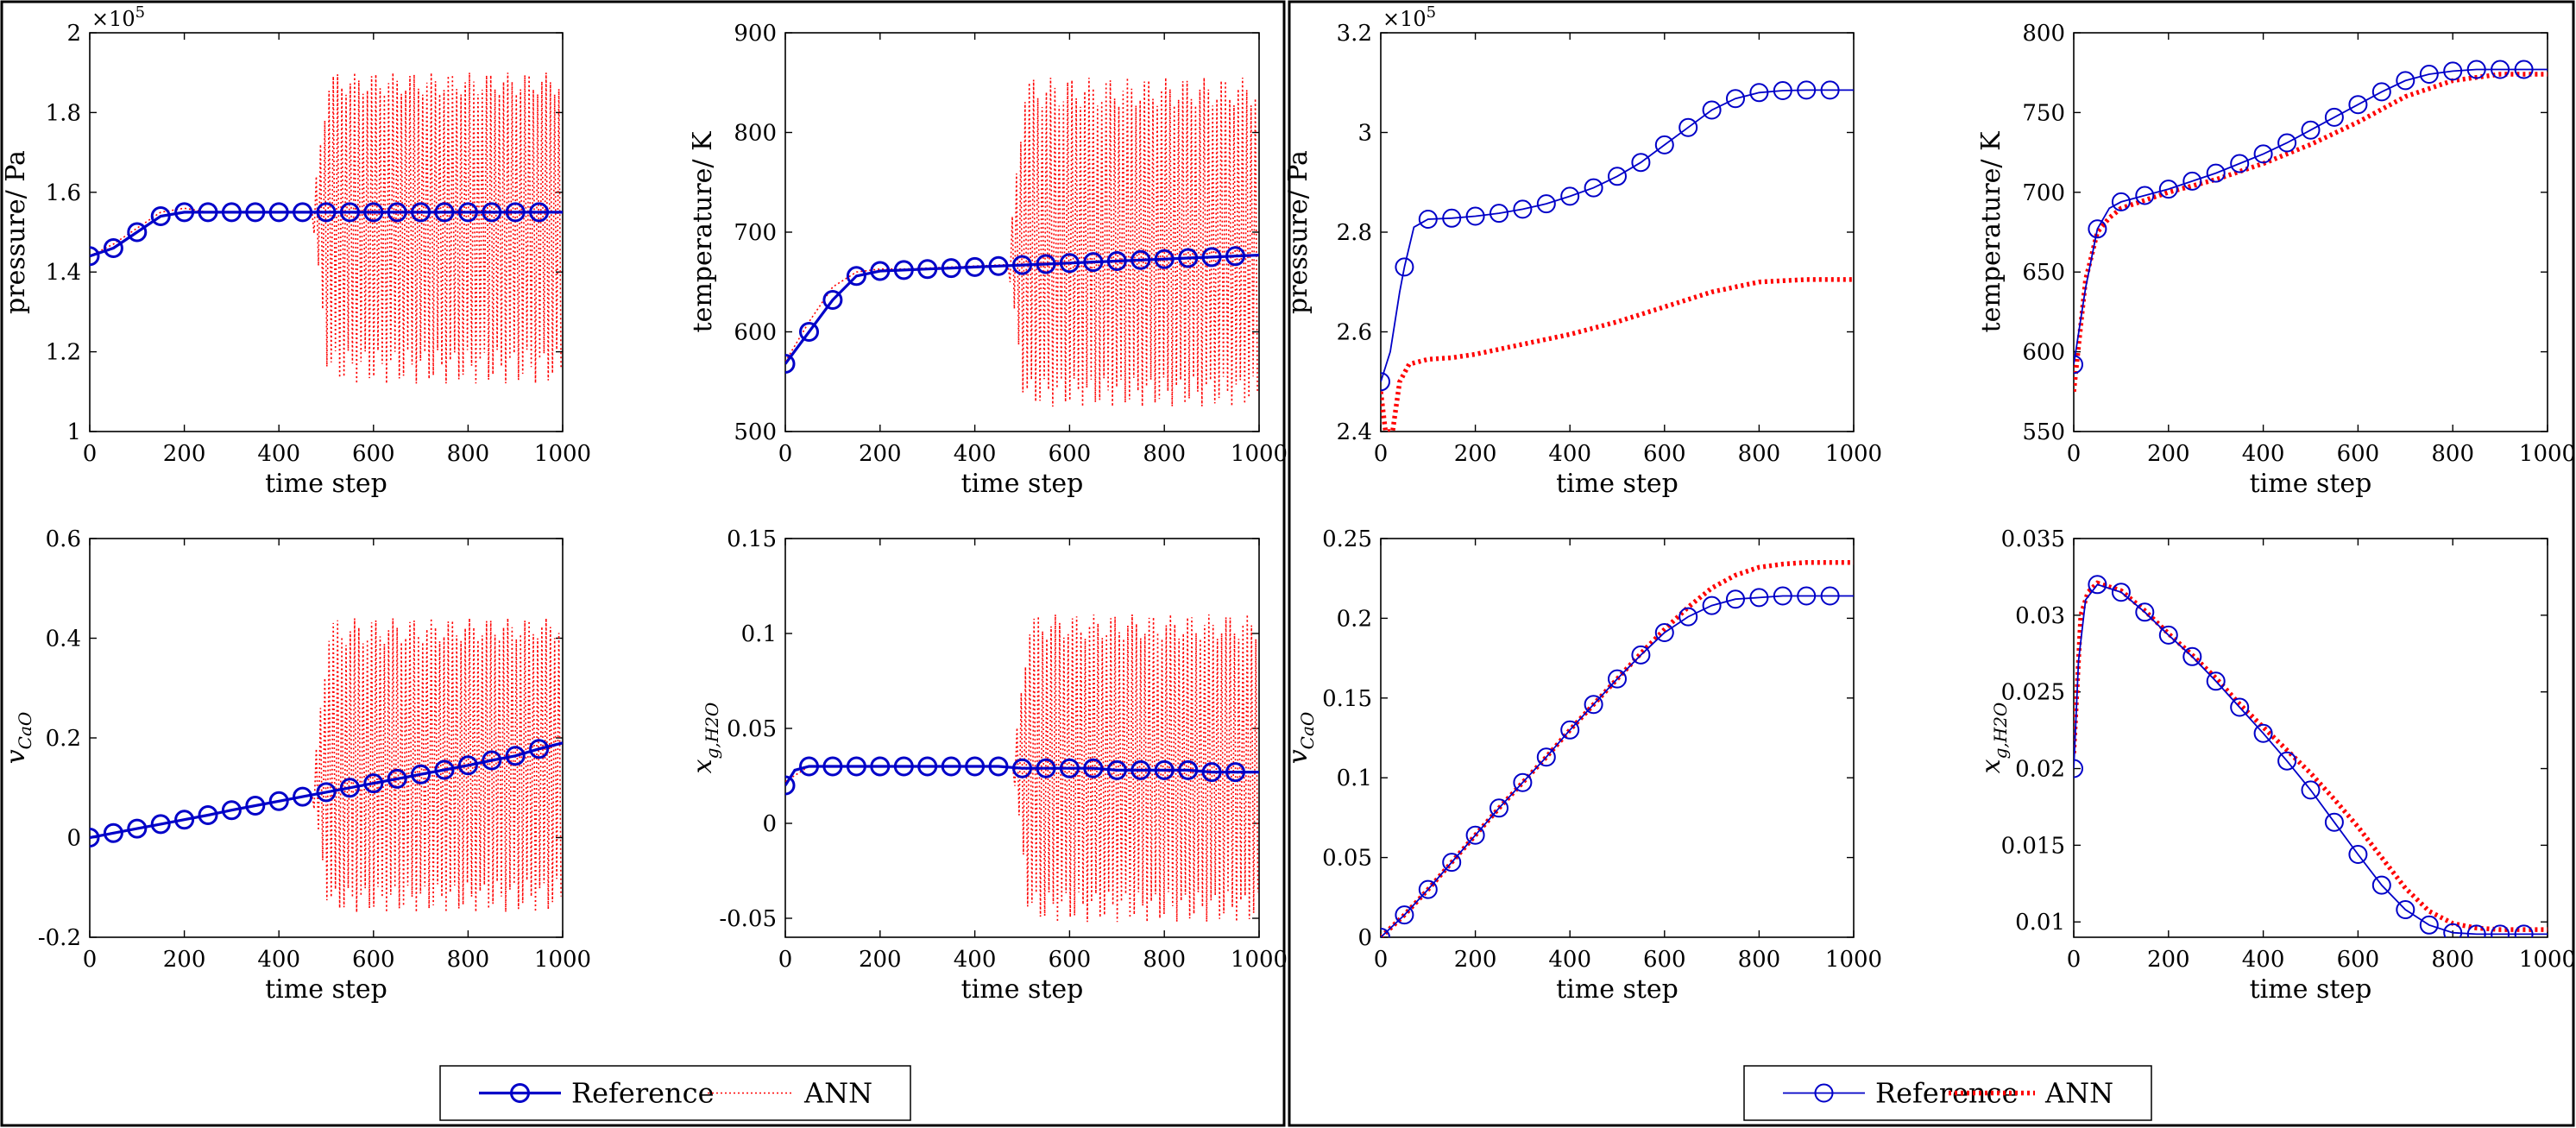 The width and height of the screenshot is (2576, 1128). Describe the element at coordinates (73, 34) in the screenshot. I see `y-tick-label: 2` at that location.